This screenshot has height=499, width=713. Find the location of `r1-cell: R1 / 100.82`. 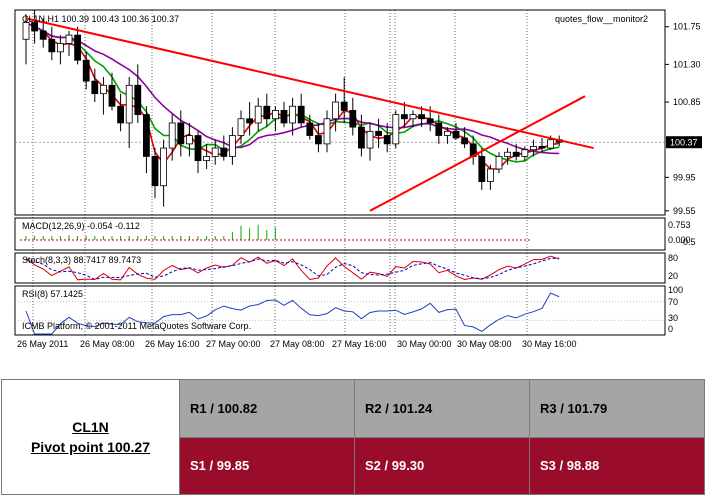

r1-cell: R1 / 100.82 is located at coordinates (267, 408).